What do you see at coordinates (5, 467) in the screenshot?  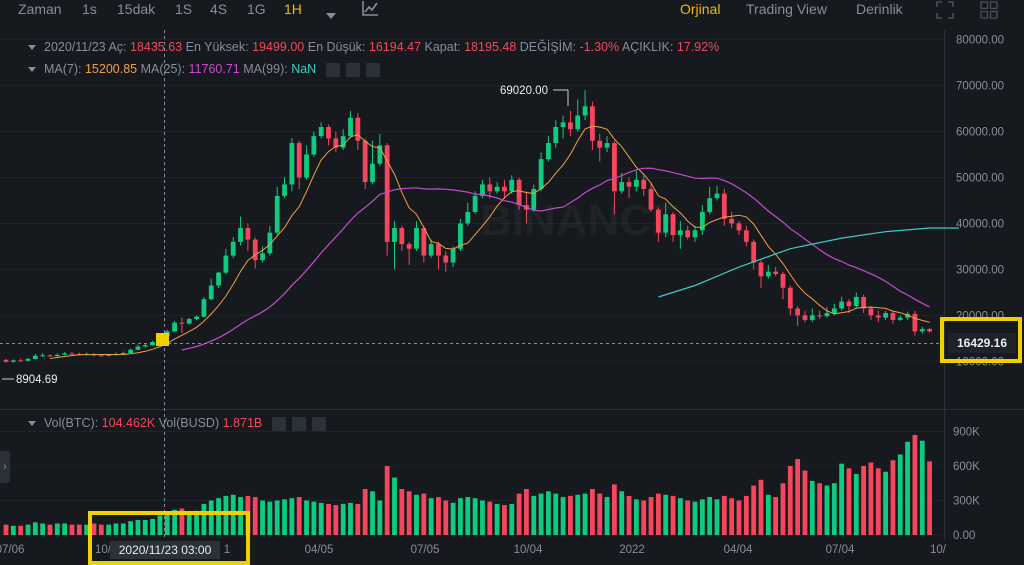 I see `expand-left-arrow-icon: ›` at bounding box center [5, 467].